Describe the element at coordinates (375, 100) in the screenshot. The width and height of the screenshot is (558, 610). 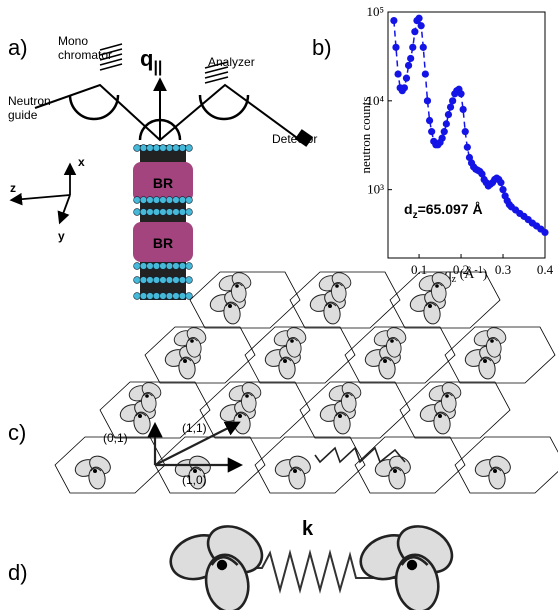
I see `y-tick-label: 10⁴` at that location.